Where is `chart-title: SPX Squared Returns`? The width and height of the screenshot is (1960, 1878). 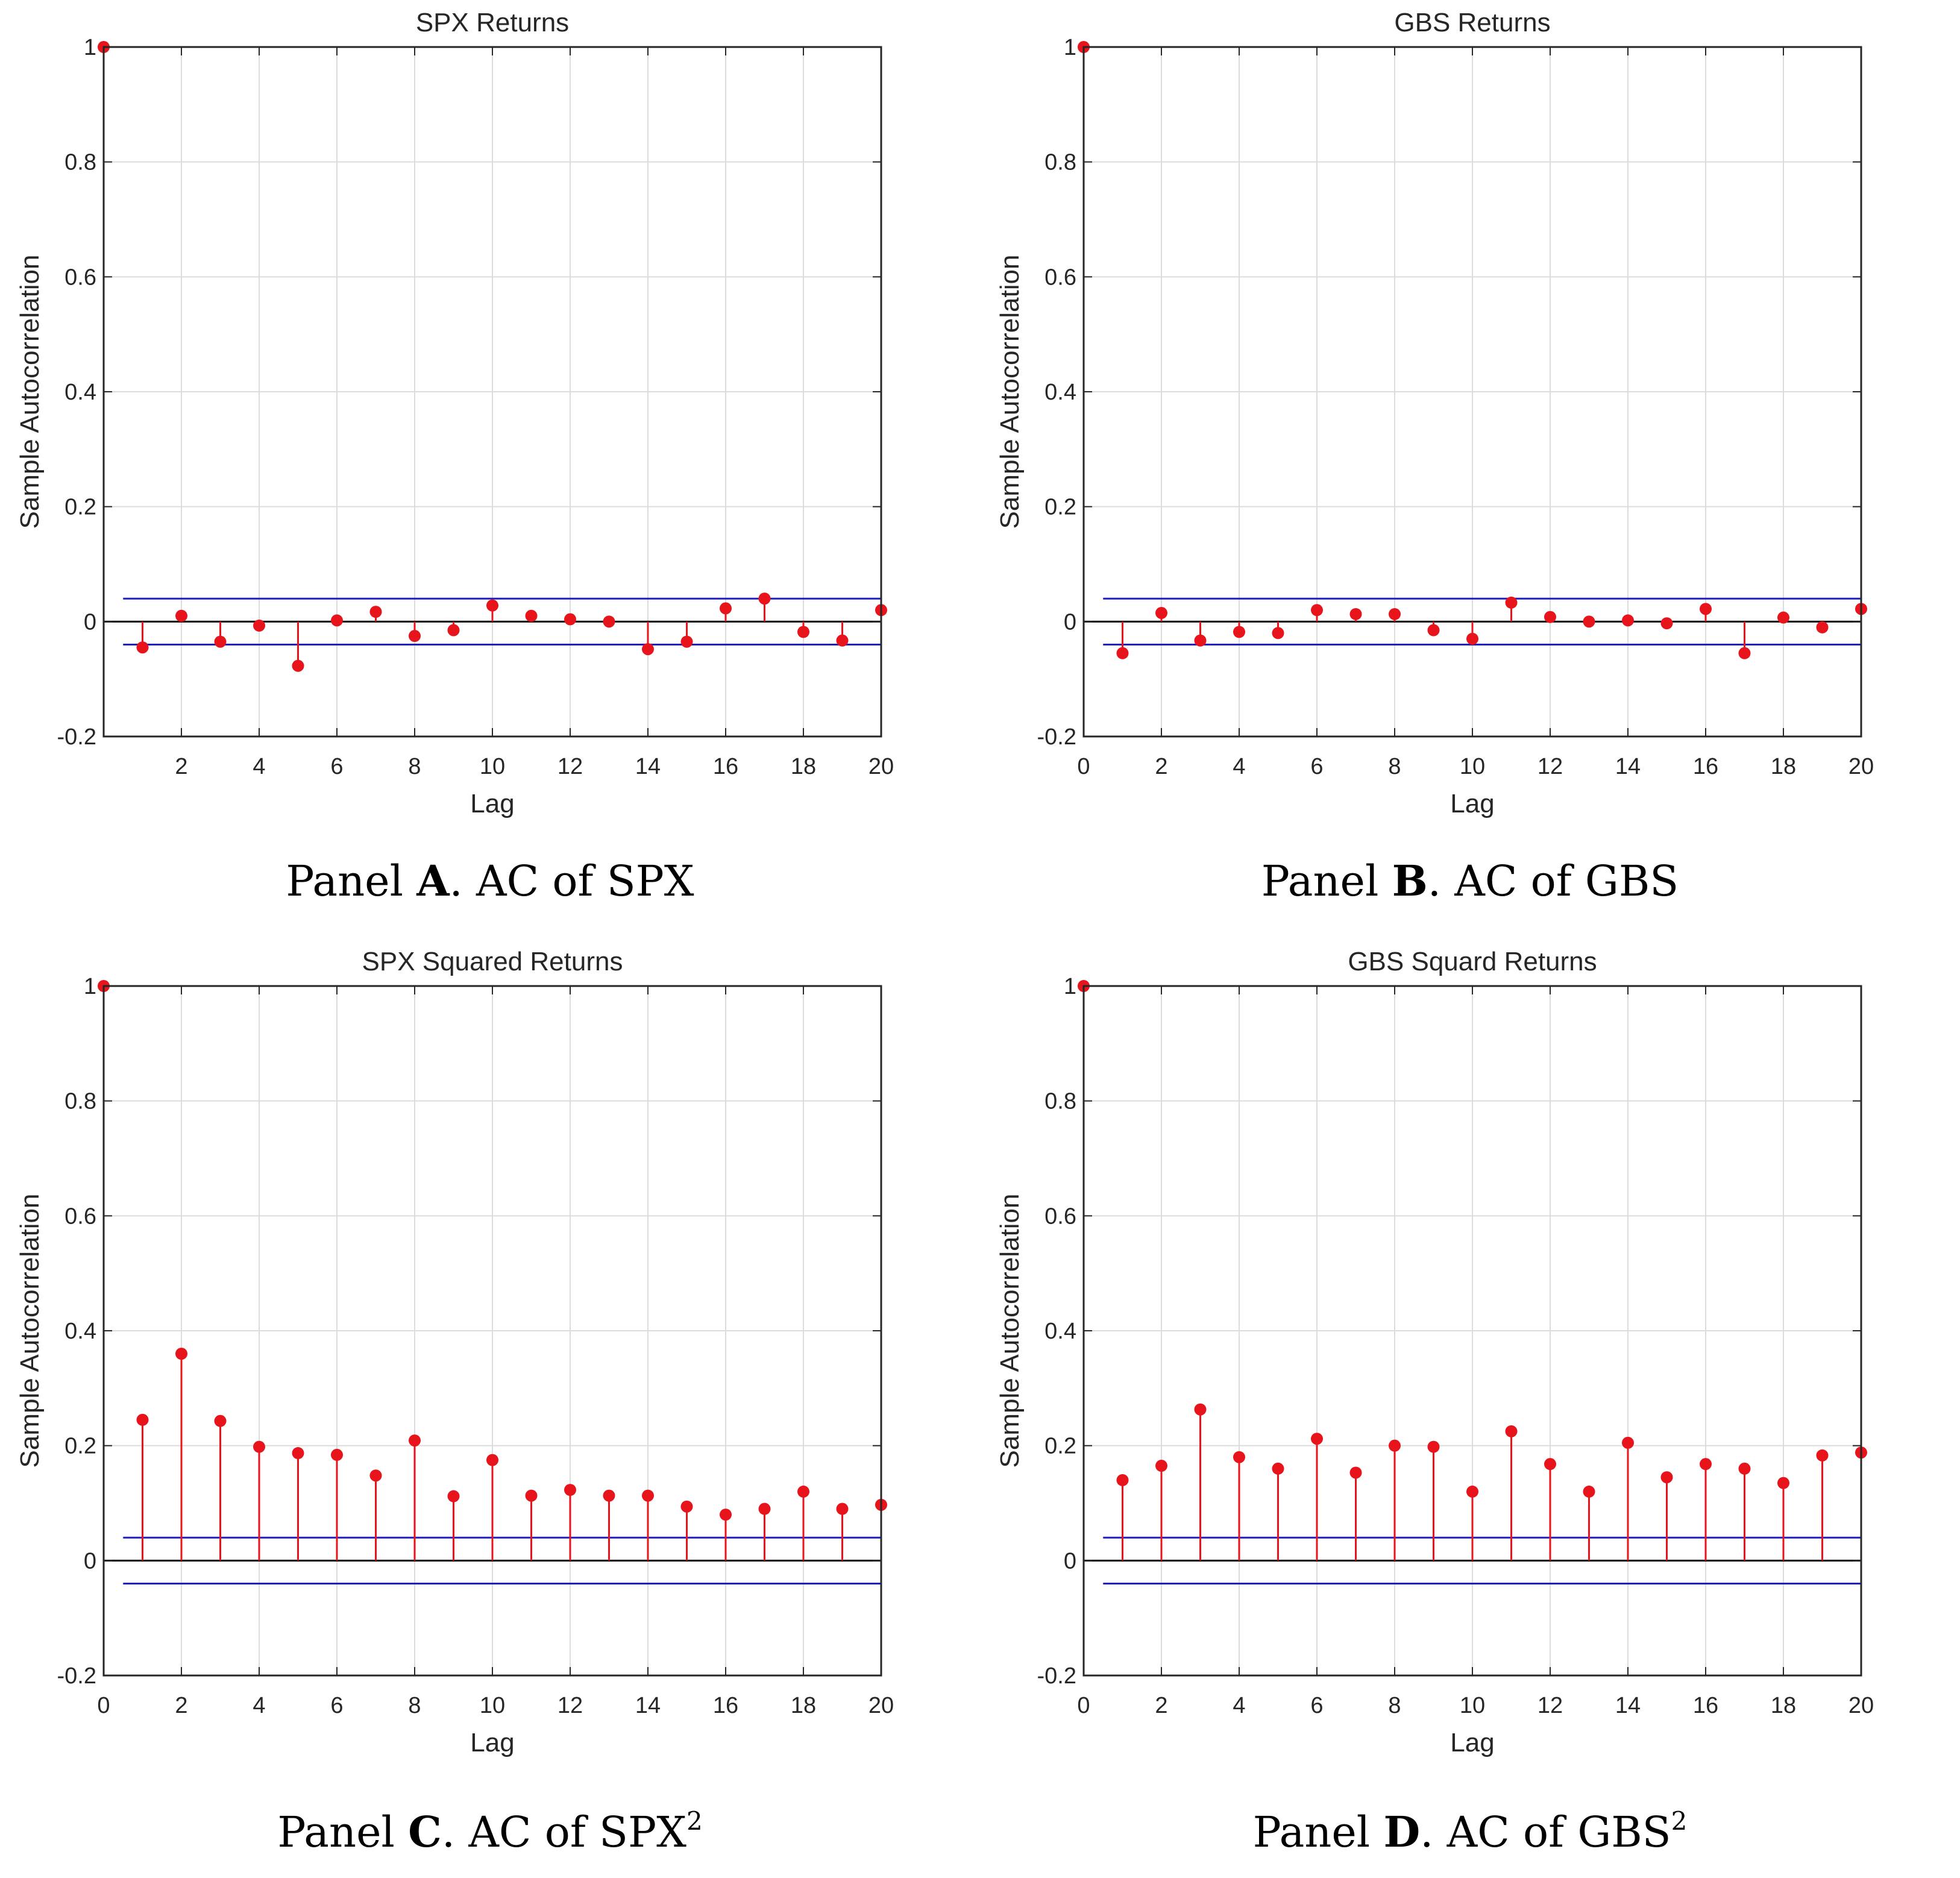
chart-title: SPX Squared Returns is located at coordinates (492, 961).